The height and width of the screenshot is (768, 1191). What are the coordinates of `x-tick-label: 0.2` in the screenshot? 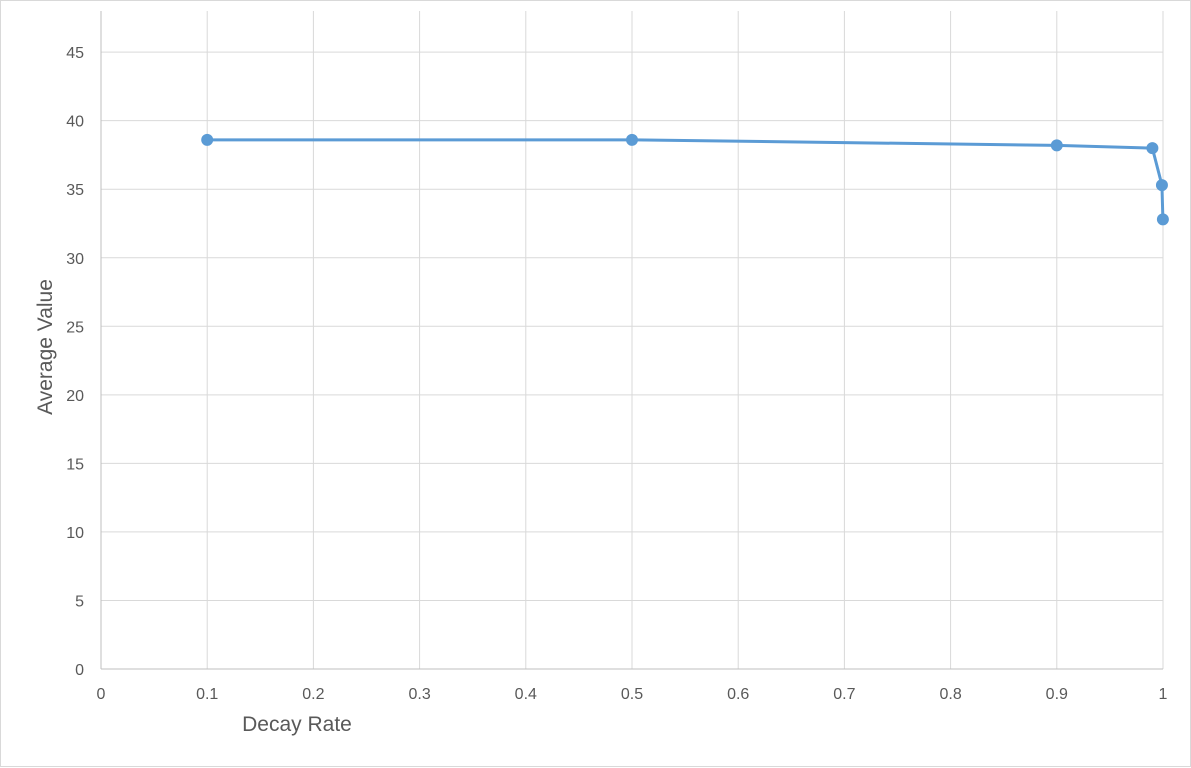 It's located at (313, 694).